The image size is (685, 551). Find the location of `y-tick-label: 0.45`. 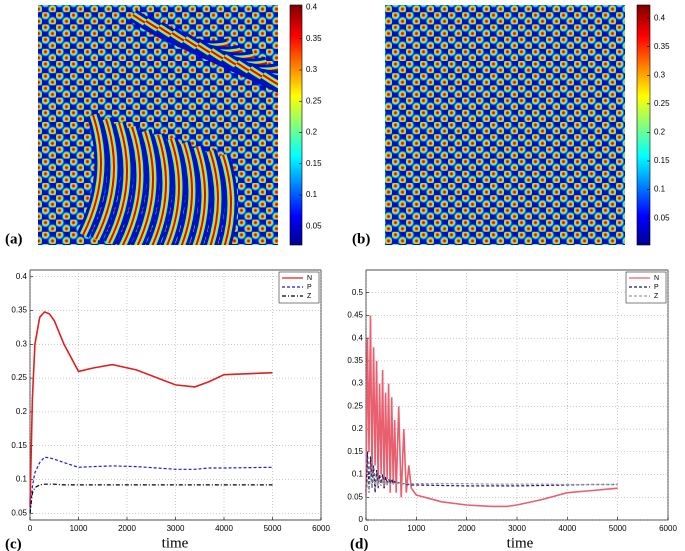

y-tick-label: 0.45 is located at coordinates (355, 315).